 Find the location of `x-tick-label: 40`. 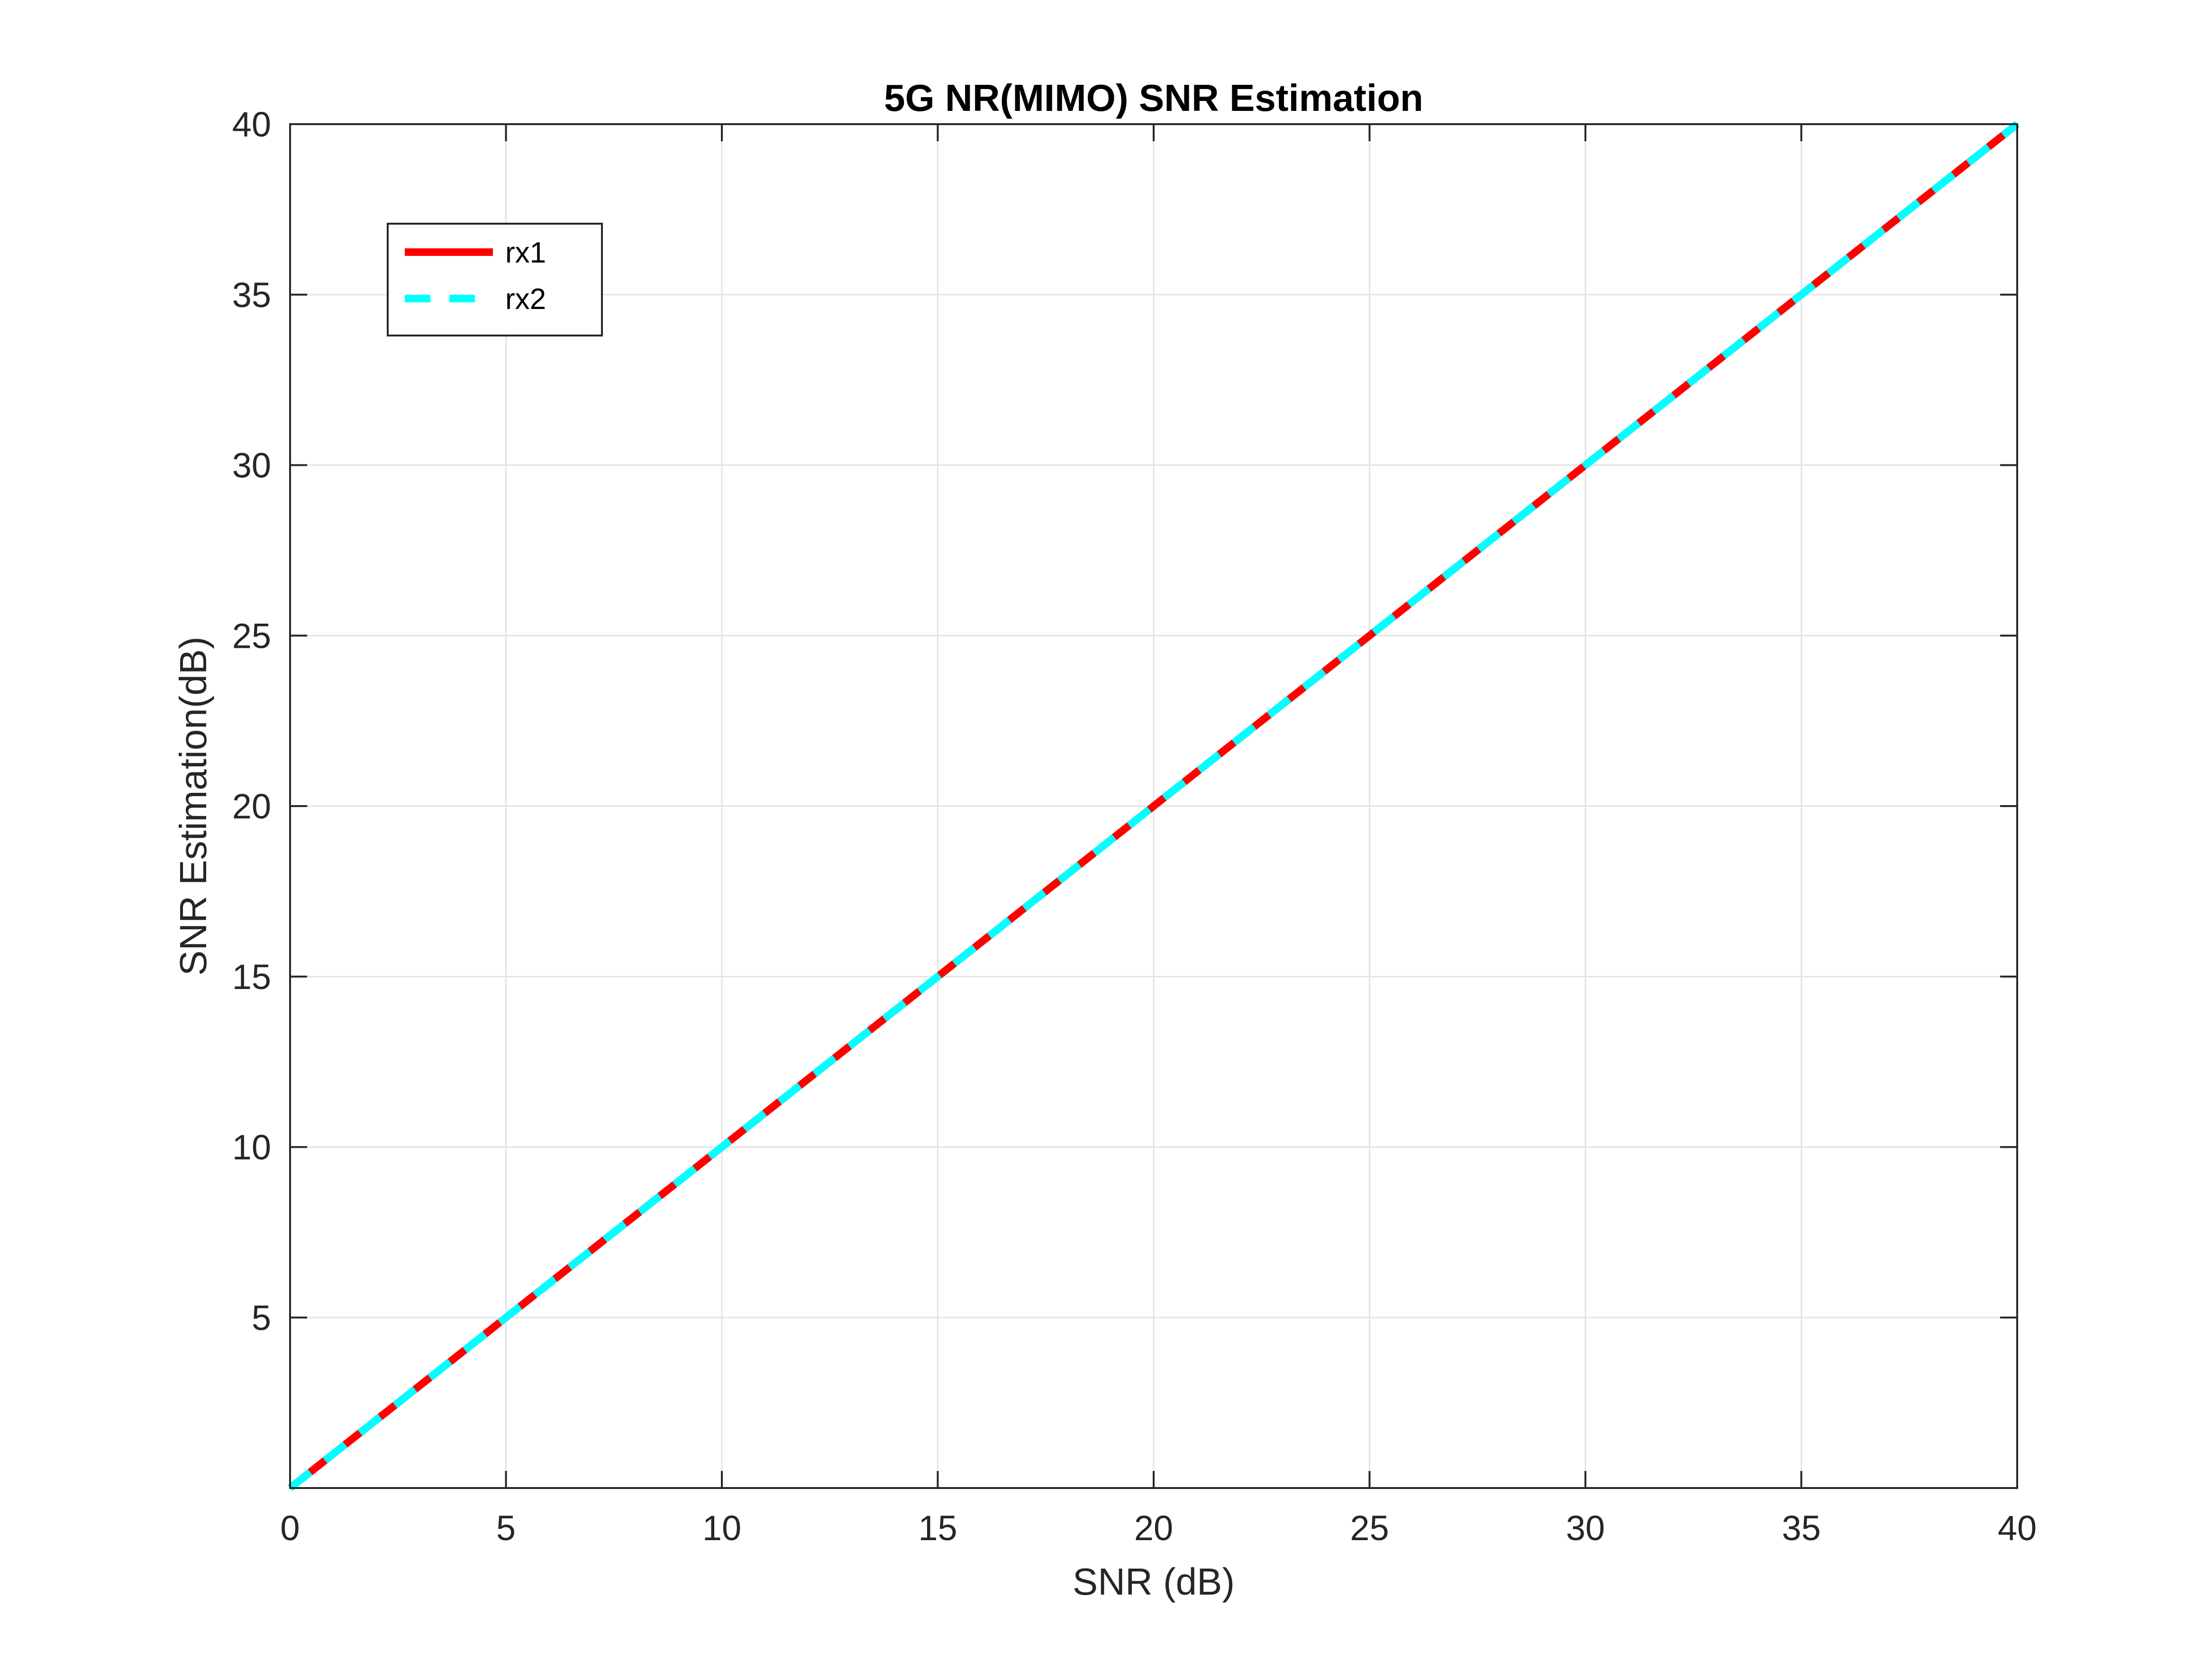

x-tick-label: 40 is located at coordinates (2017, 1528).